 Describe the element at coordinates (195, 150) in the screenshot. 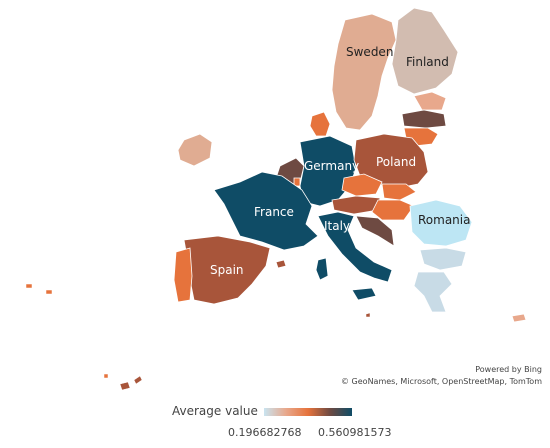

I see `country-ireland` at that location.